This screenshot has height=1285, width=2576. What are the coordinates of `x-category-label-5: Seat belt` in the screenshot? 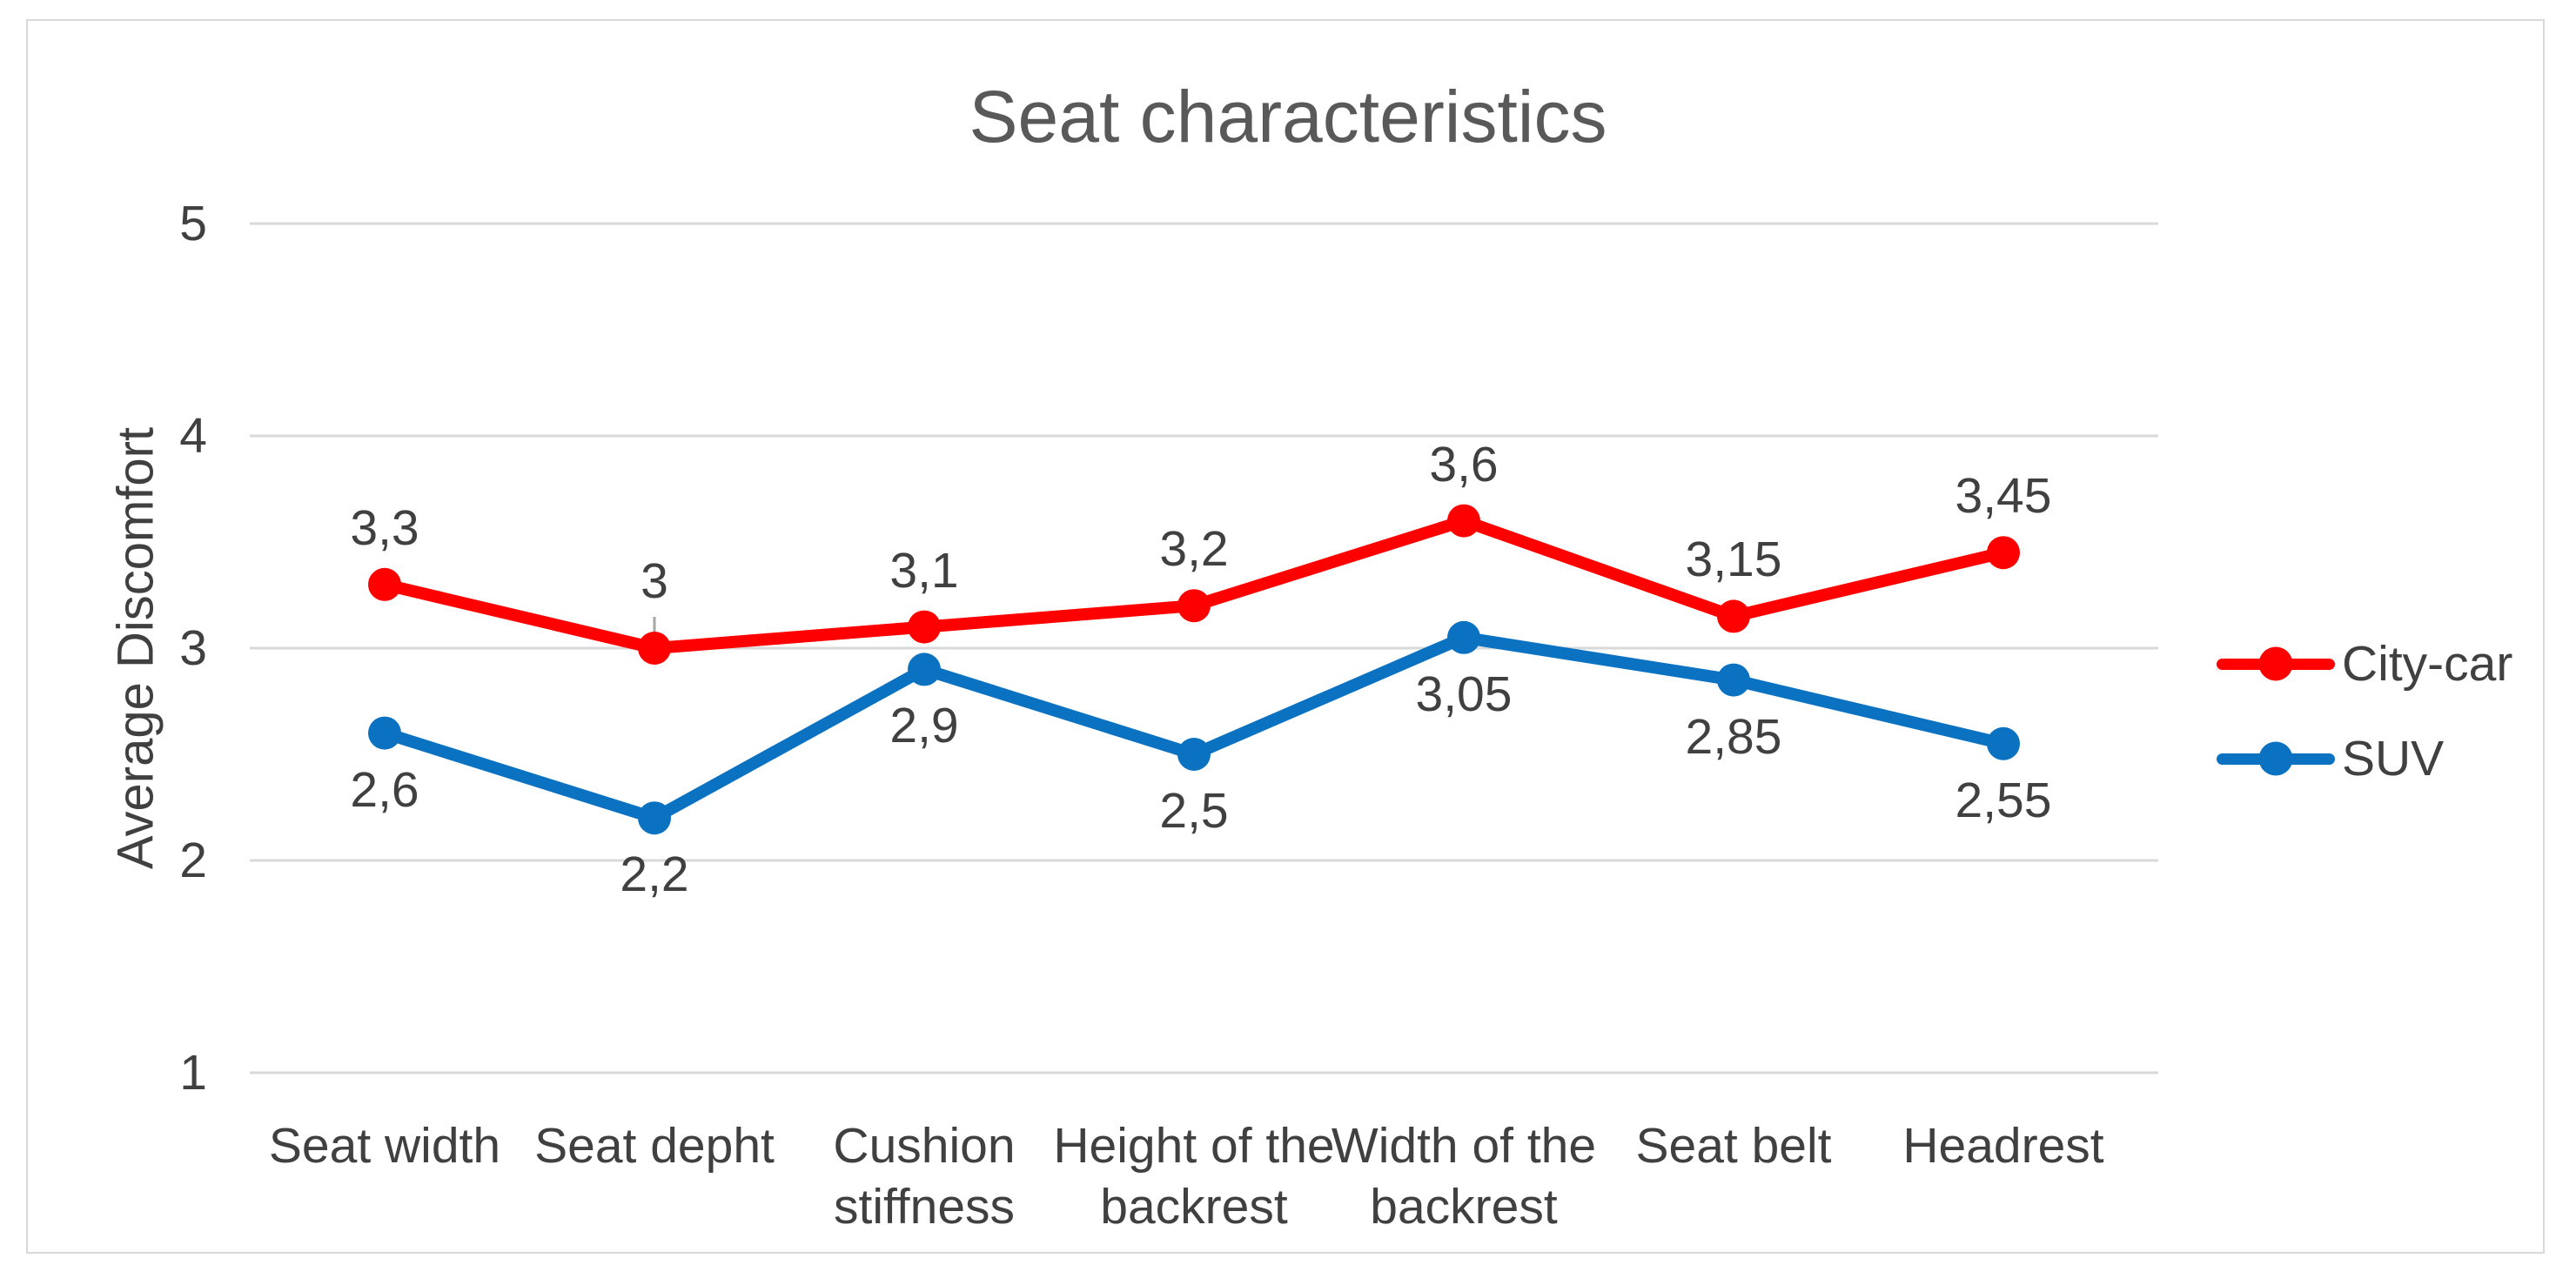 It's located at (1734, 1145).